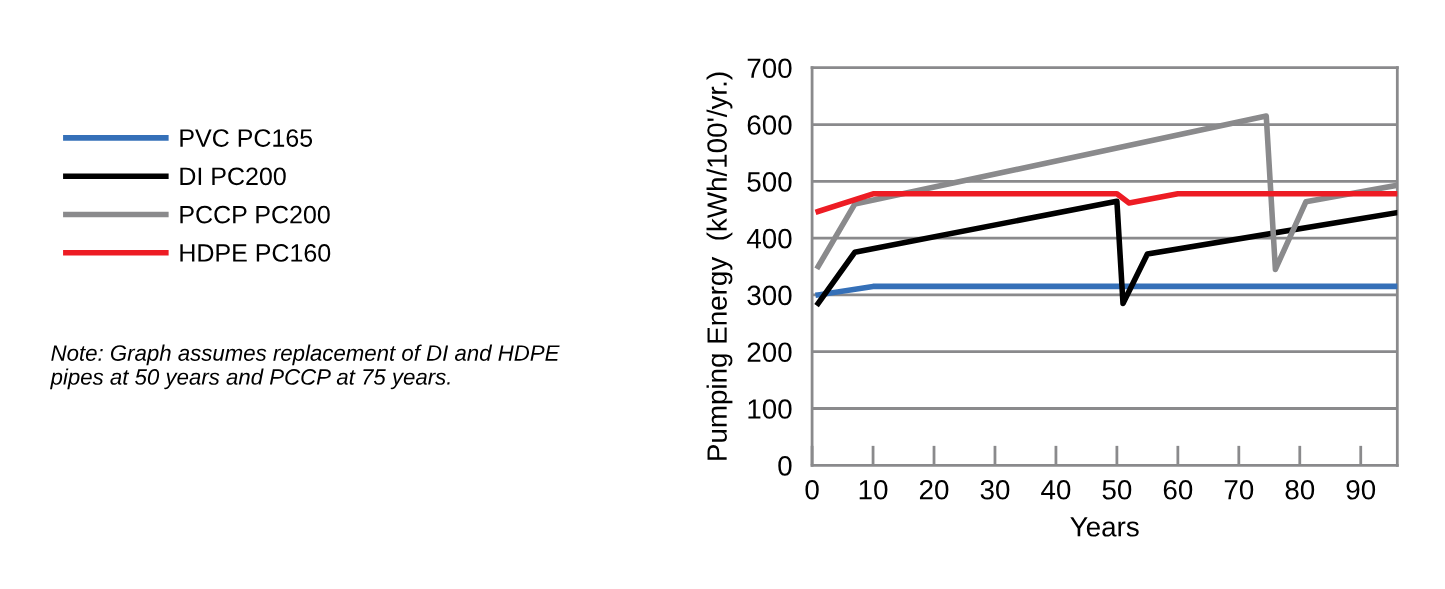 Image resolution: width=1445 pixels, height=589 pixels. What do you see at coordinates (1117, 489) in the screenshot?
I see `x-tick-label: 50` at bounding box center [1117, 489].